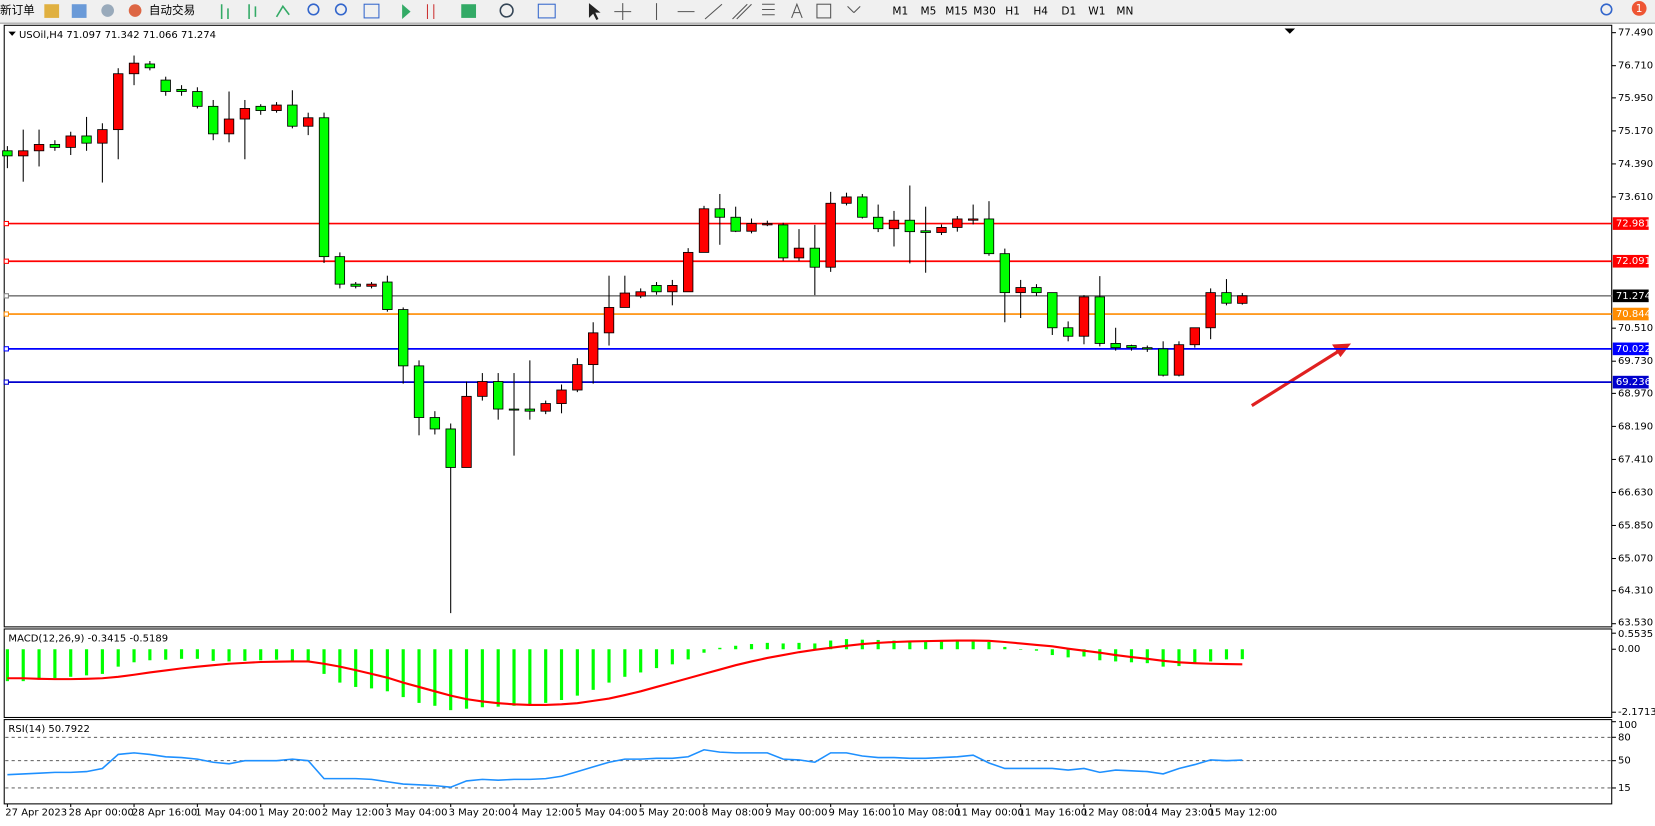  What do you see at coordinates (117, 35) in the screenshot?
I see `indicator-label: USOil,H4 71.097 71.342 71.066 71.274` at bounding box center [117, 35].